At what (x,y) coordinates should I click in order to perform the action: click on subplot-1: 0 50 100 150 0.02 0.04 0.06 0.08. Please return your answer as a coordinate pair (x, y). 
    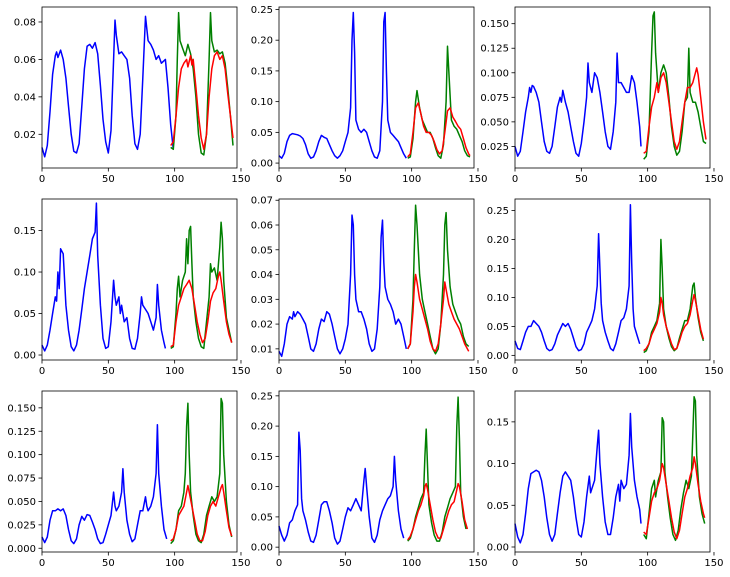
    Looking at the image, I should click on (132, 95).